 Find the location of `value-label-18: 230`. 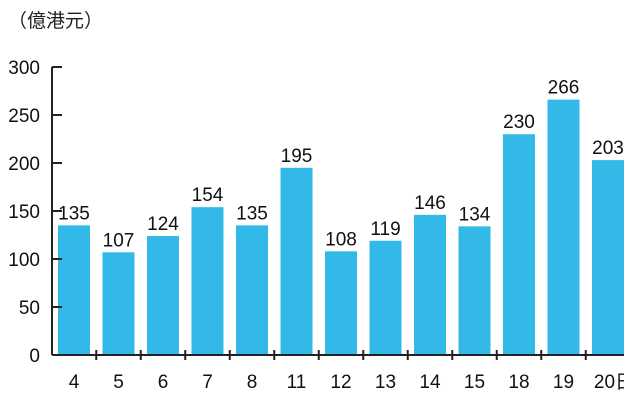

value-label-18: 230 is located at coordinates (519, 122).